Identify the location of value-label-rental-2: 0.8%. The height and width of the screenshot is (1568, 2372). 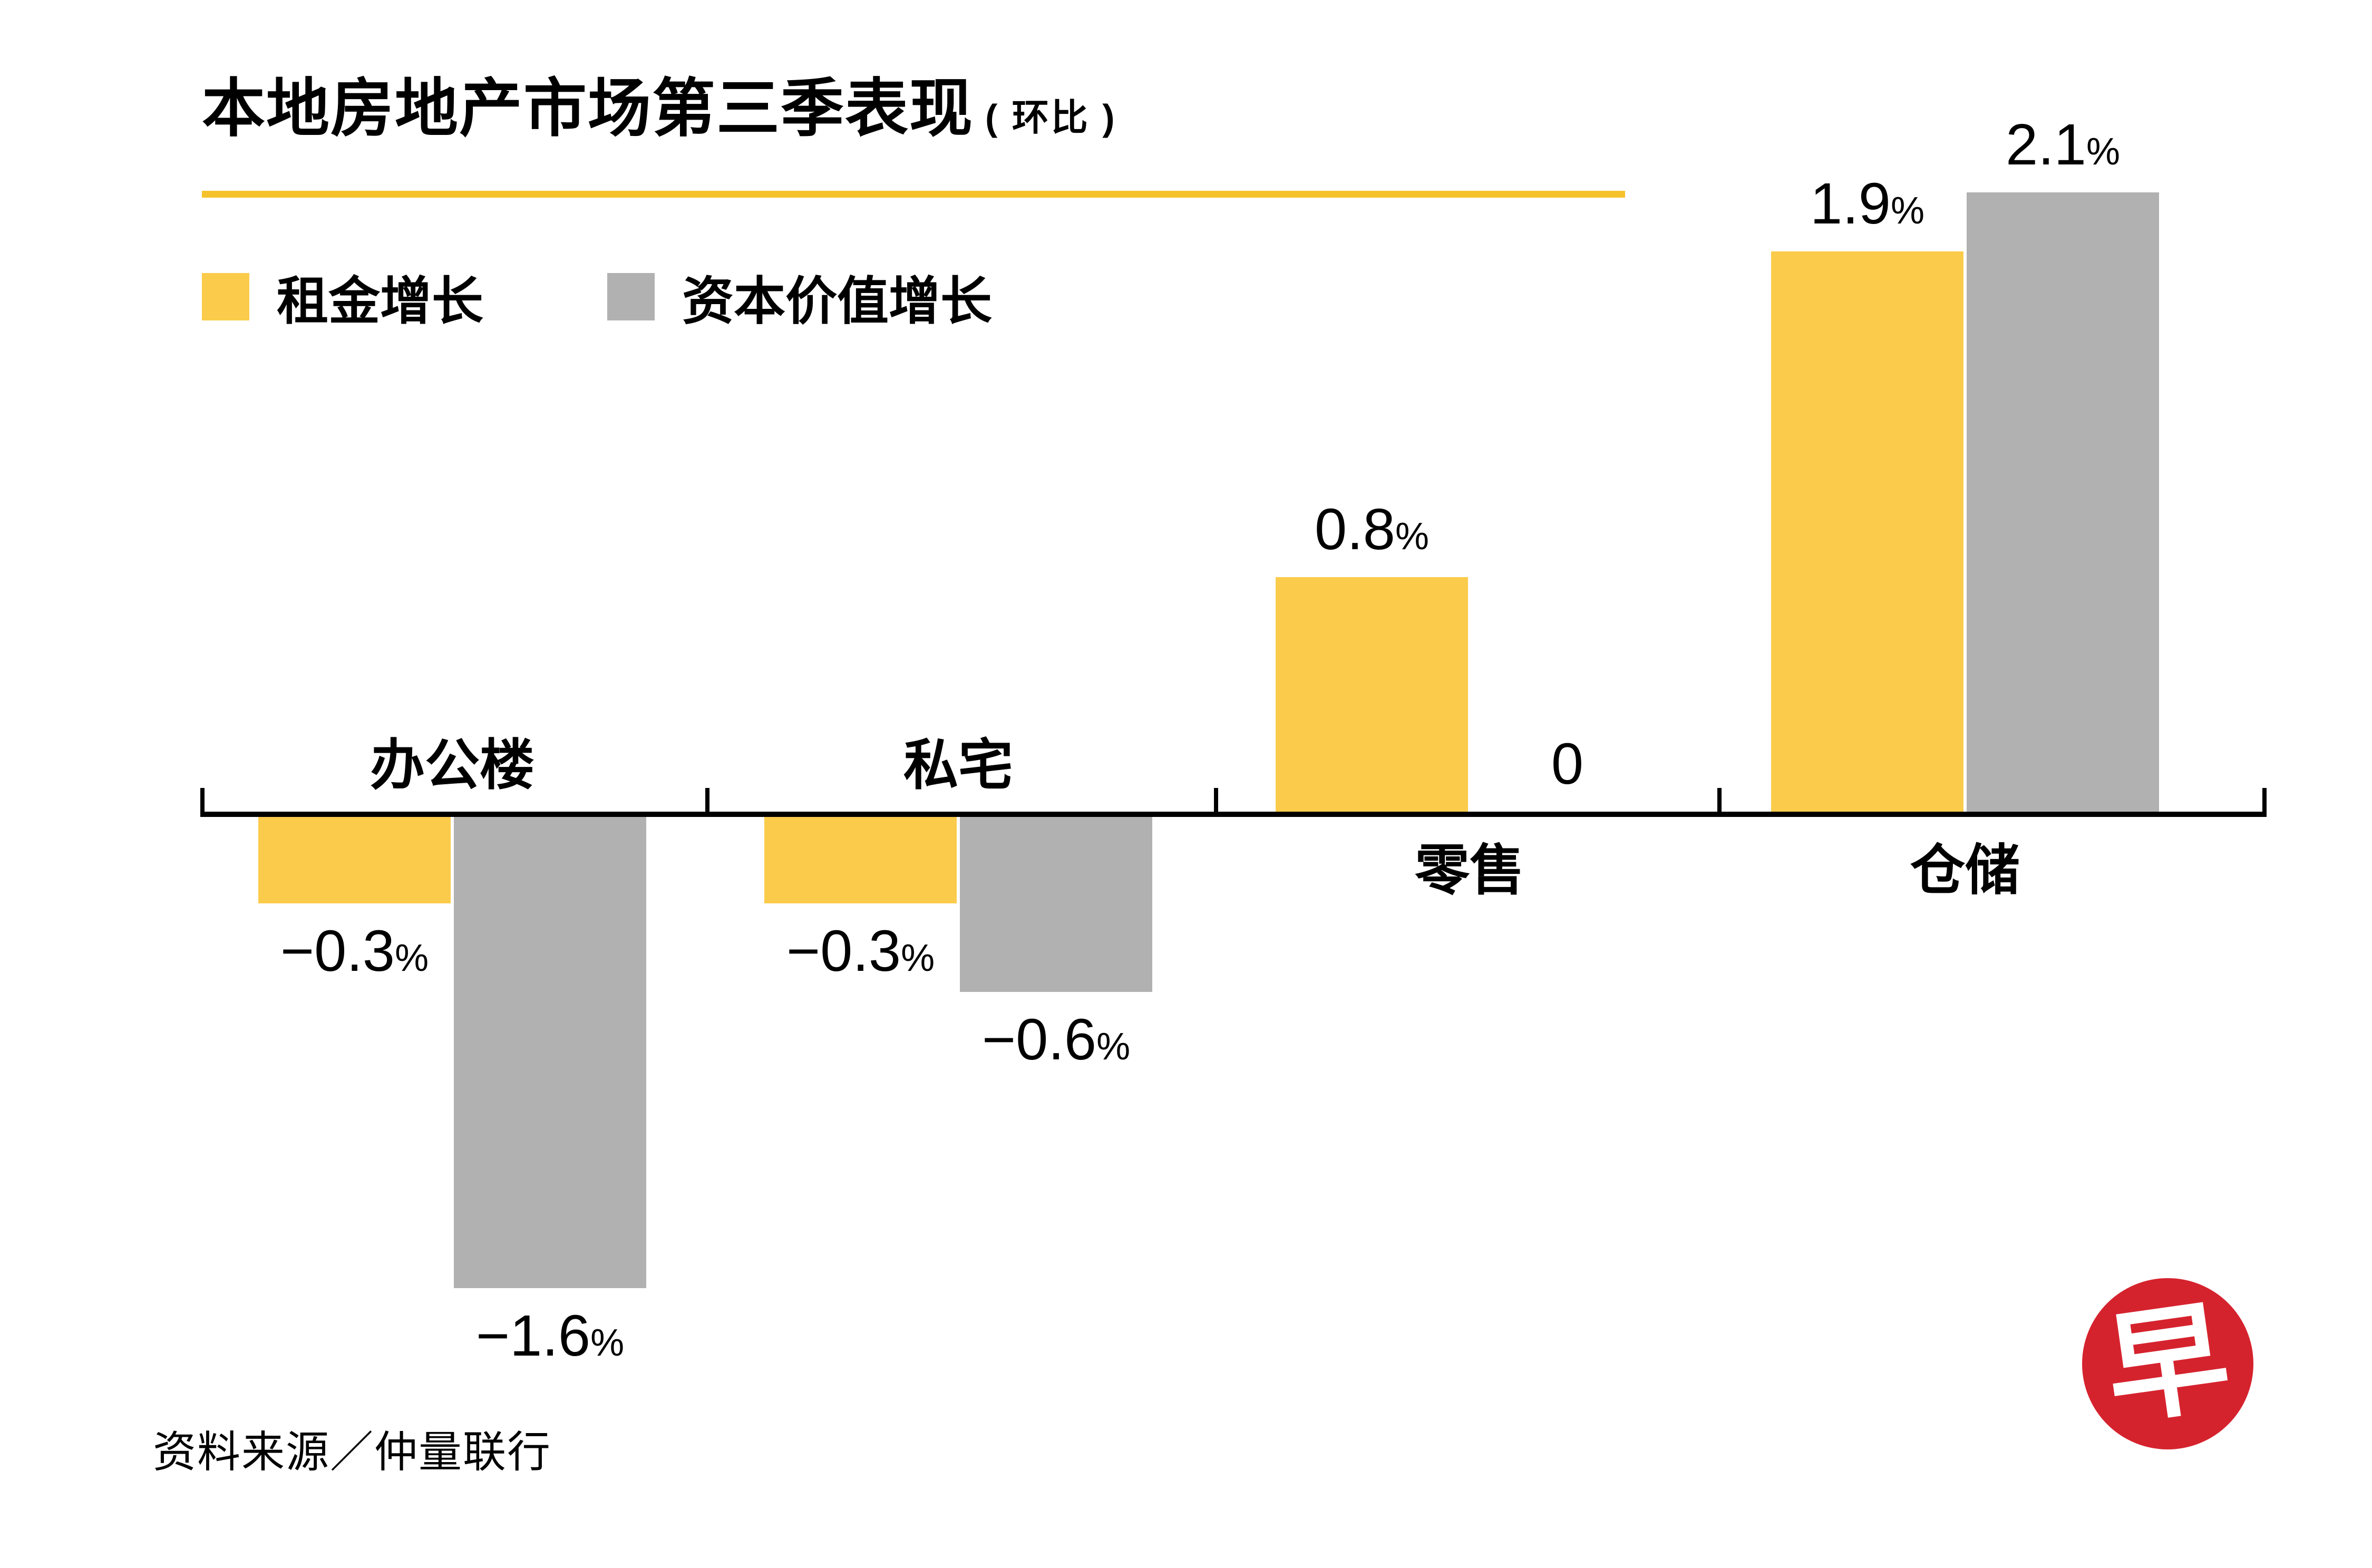
(1372, 529).